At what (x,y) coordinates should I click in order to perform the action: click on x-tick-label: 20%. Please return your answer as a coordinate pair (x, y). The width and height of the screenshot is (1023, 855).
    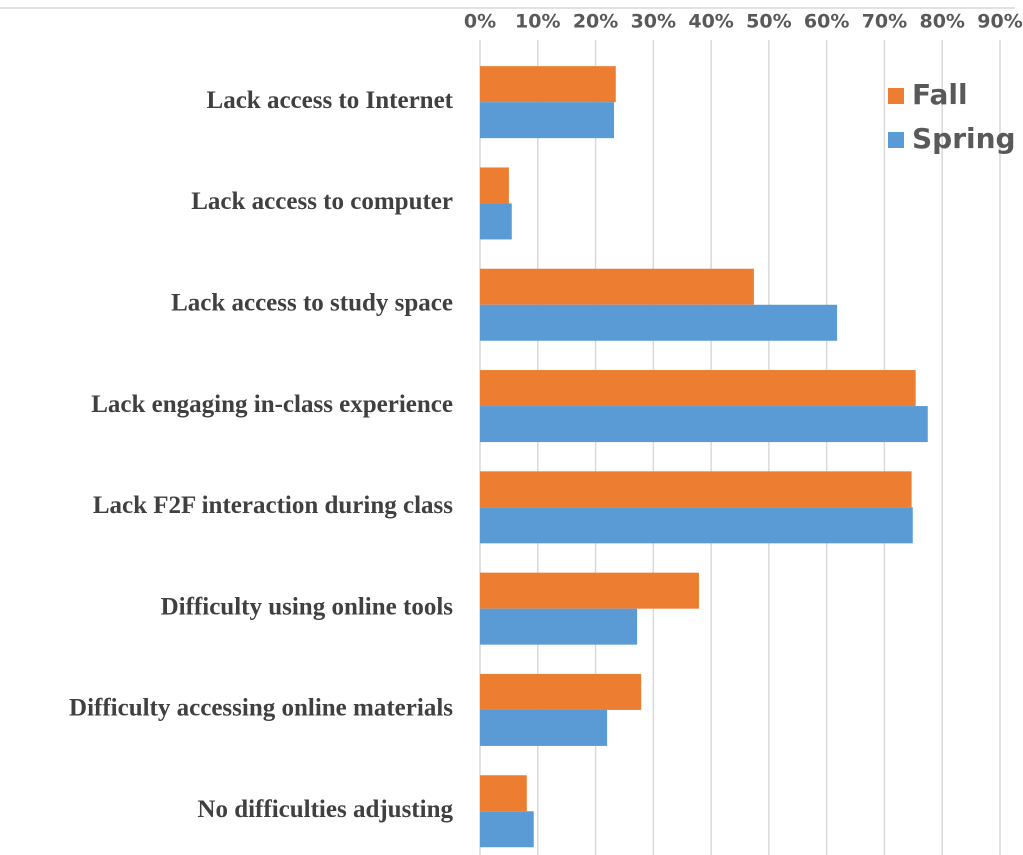
    Looking at the image, I should click on (595, 22).